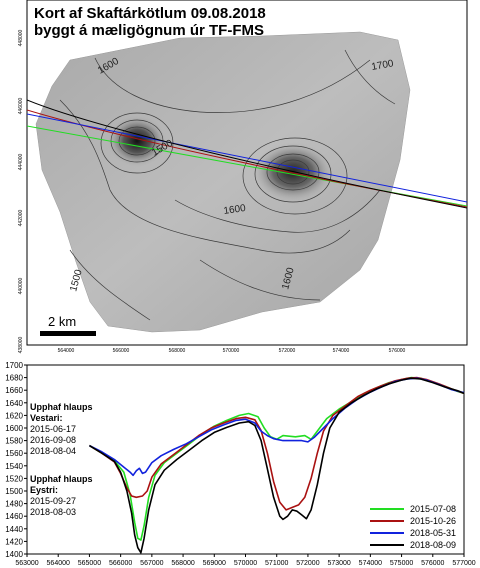  What do you see at coordinates (245, 563) in the screenshot?
I see `x-tick-label: 570000` at bounding box center [245, 563].